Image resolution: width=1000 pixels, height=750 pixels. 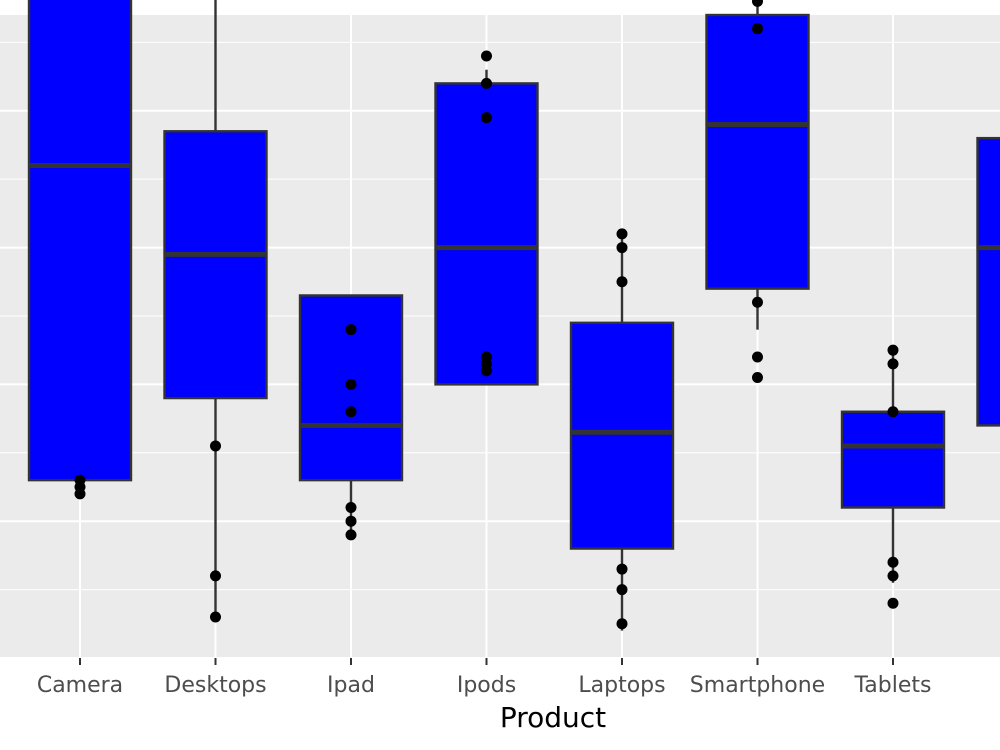 I want to click on box-smartphone, so click(x=757, y=192).